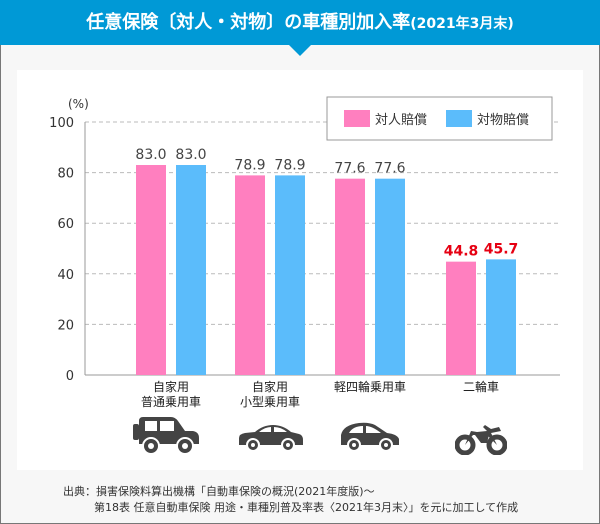  What do you see at coordinates (369, 387) in the screenshot?
I see `category-label: 軽四輪乗用車` at bounding box center [369, 387].